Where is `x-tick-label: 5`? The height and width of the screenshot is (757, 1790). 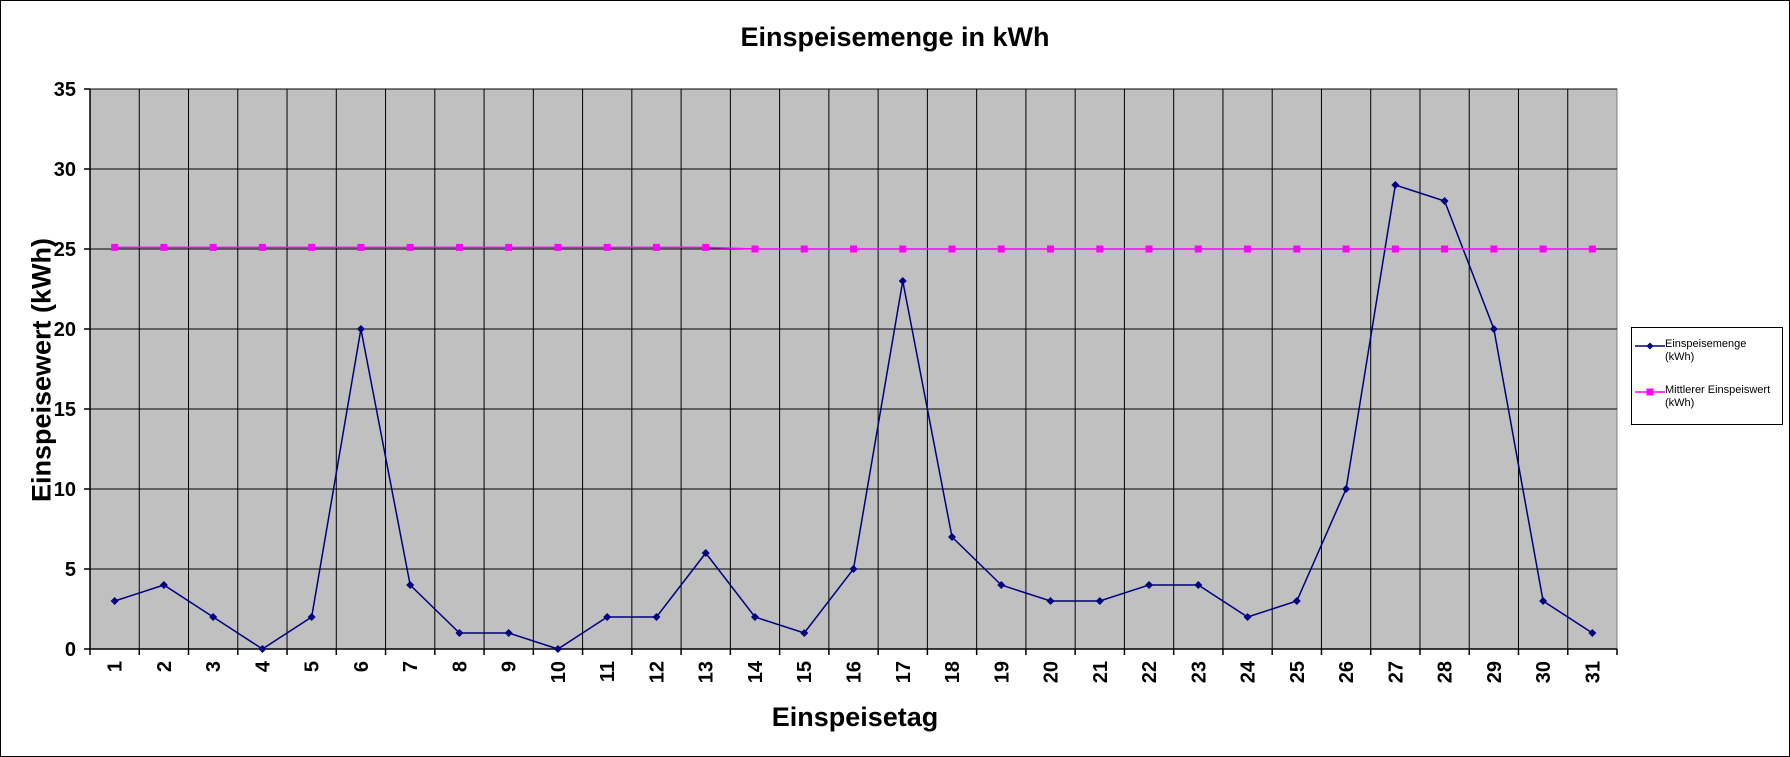 x-tick-label: 5 is located at coordinates (313, 666).